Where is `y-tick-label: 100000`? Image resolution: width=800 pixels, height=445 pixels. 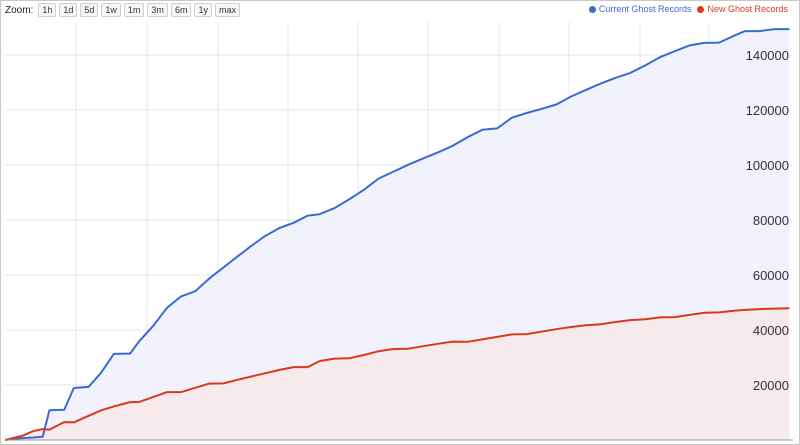 y-tick-label: 100000 is located at coordinates (767, 165).